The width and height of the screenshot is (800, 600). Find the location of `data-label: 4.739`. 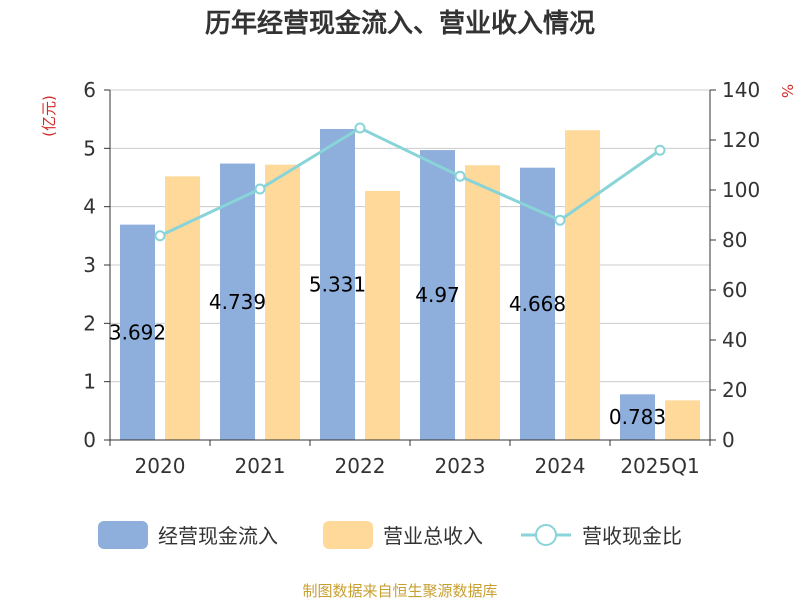

data-label: 4.739 is located at coordinates (237, 302).